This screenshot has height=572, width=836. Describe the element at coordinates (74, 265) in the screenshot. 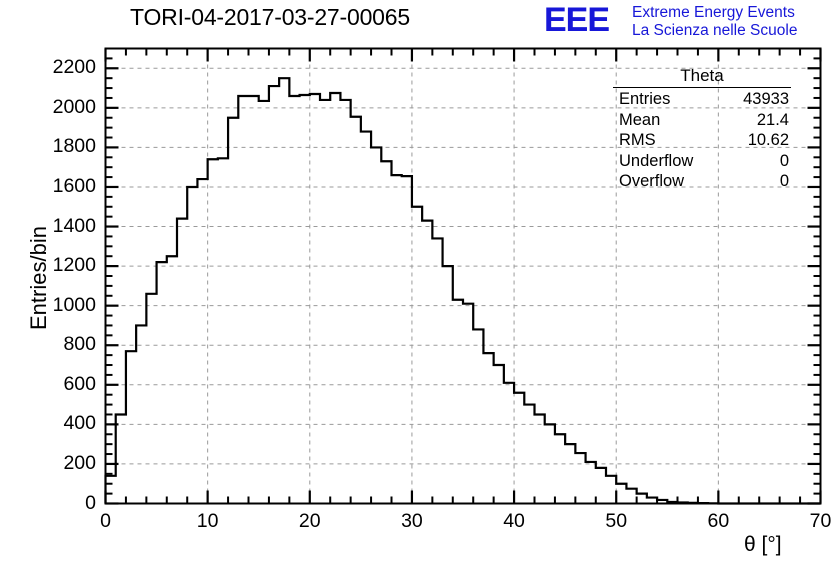

I see `y-tick-label: 1200` at that location.